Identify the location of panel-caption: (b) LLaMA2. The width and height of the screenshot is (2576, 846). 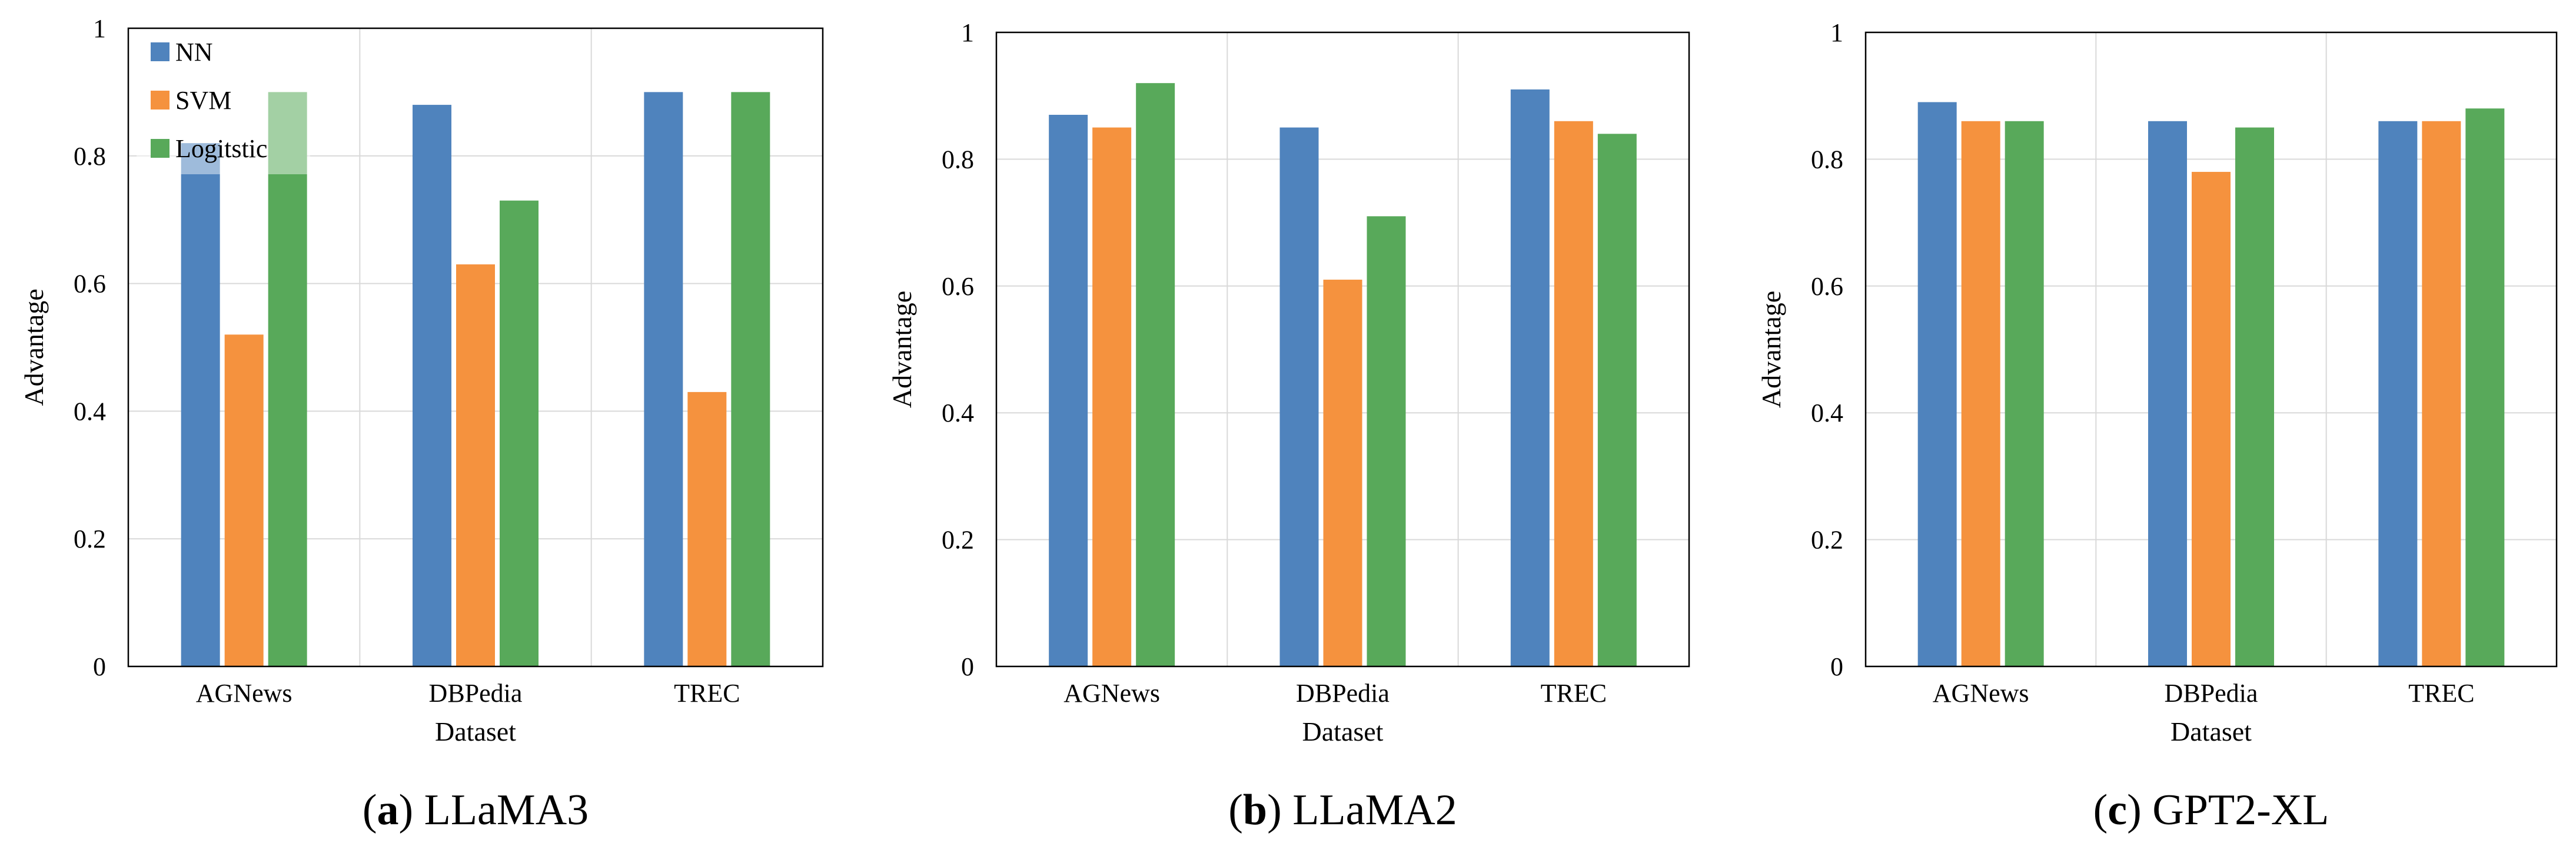
(1342, 810).